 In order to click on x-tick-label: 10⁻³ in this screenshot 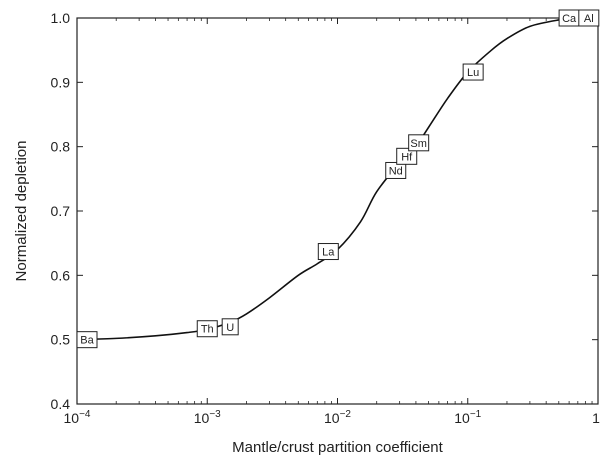, I will do `click(207, 417)`.